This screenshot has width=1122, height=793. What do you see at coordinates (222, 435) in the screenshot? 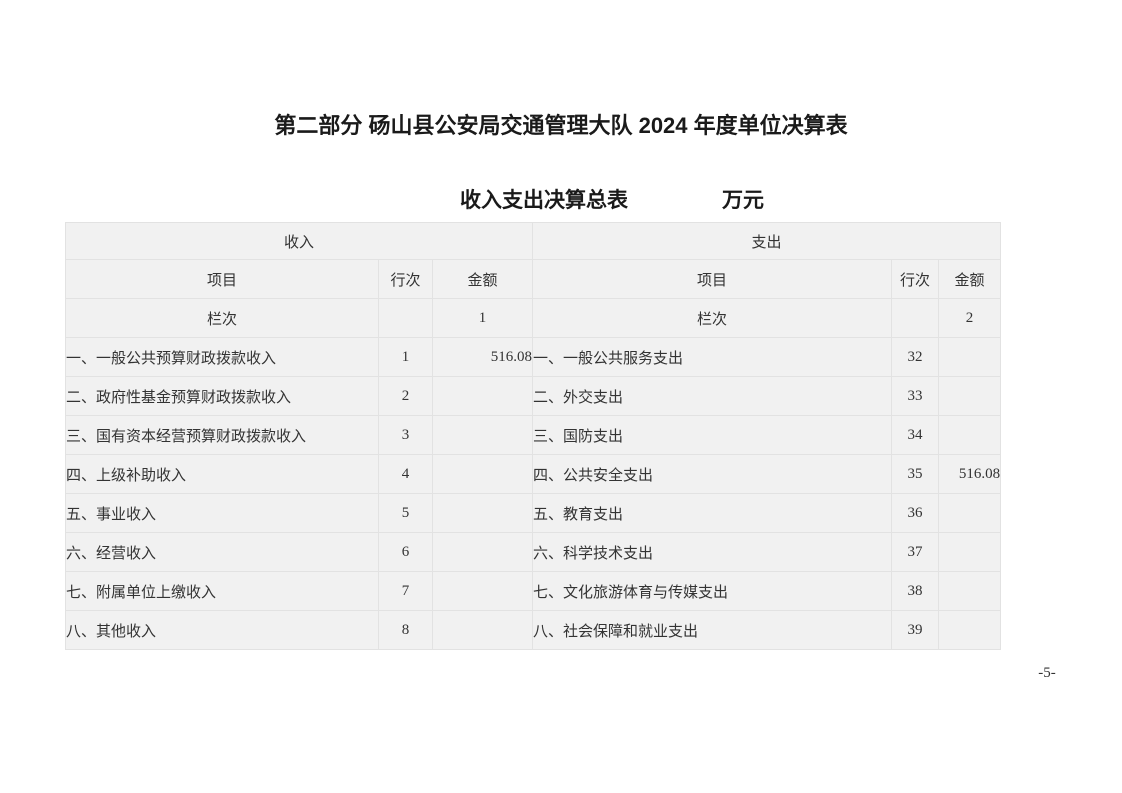
I see `income-item-cell: 三、国有资本经营预算财政拨款收入` at bounding box center [222, 435].